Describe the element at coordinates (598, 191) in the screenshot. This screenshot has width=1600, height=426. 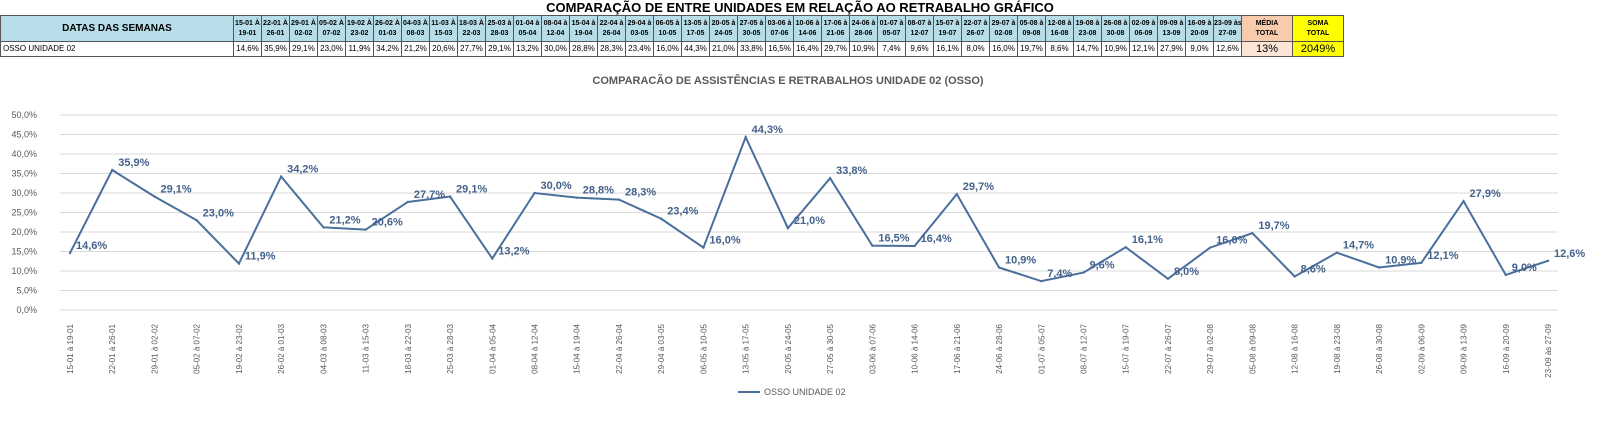
I see `data-label: 28,8%` at that location.